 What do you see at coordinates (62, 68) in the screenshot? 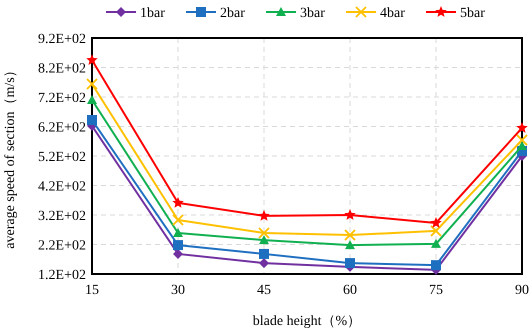
I see `y-tick-label: 8.2E+02` at bounding box center [62, 68].